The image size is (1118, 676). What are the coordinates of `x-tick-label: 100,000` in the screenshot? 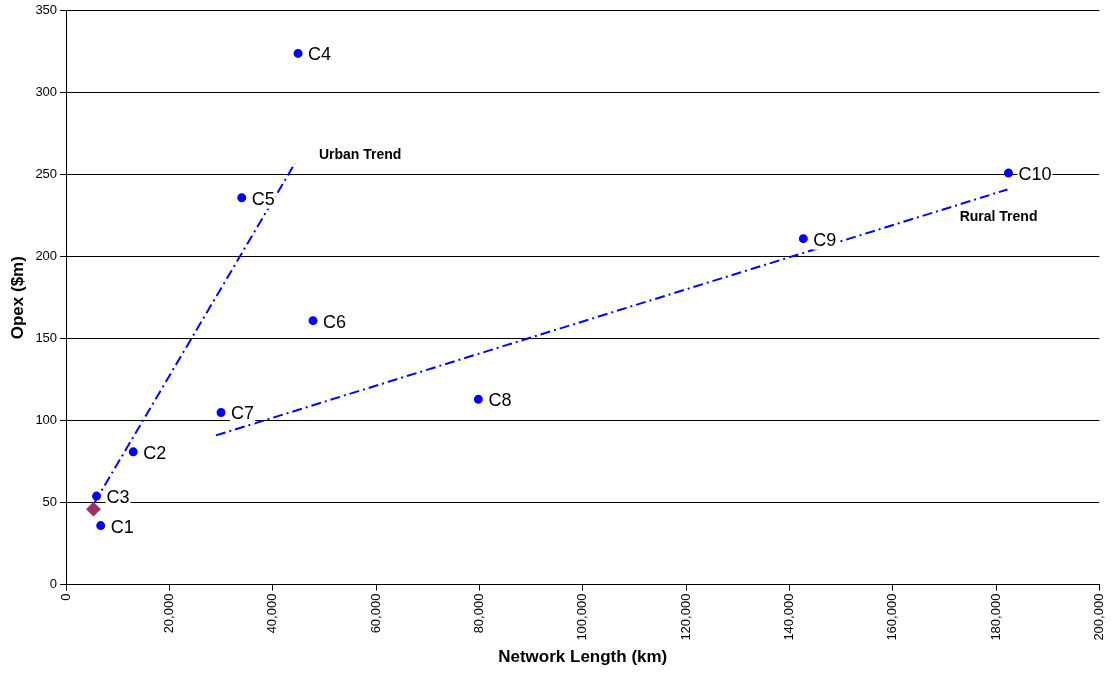 It's located at (582, 617).